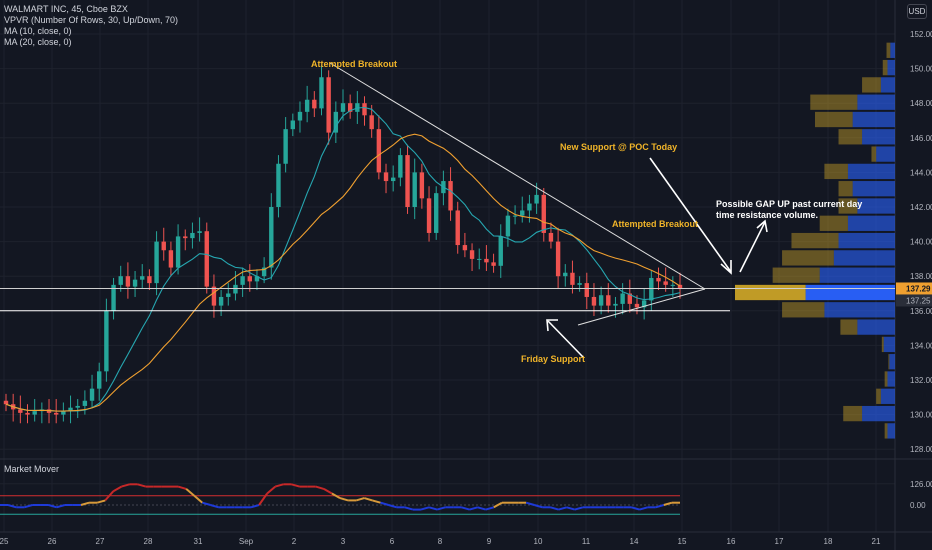 This screenshot has width=932, height=550. What do you see at coordinates (619, 147) in the screenshot?
I see `annotation-new-support: New Support @ POC Today` at bounding box center [619, 147].